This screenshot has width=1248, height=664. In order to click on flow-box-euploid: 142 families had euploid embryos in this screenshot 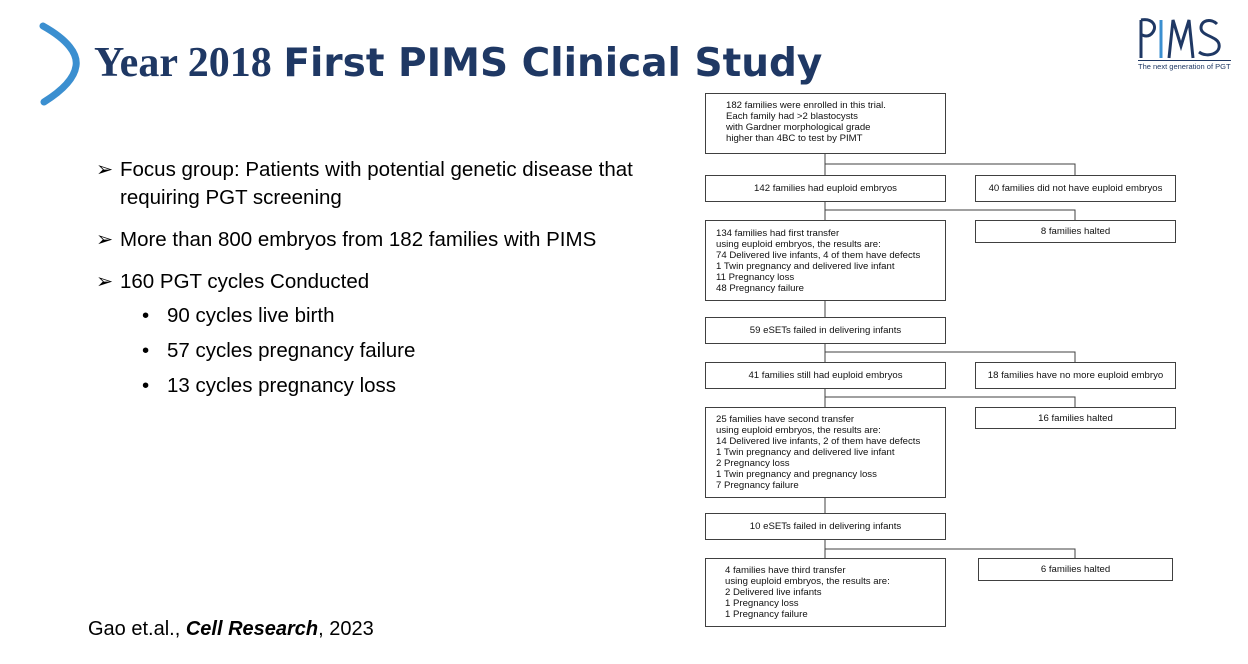, I will do `click(825, 188)`.